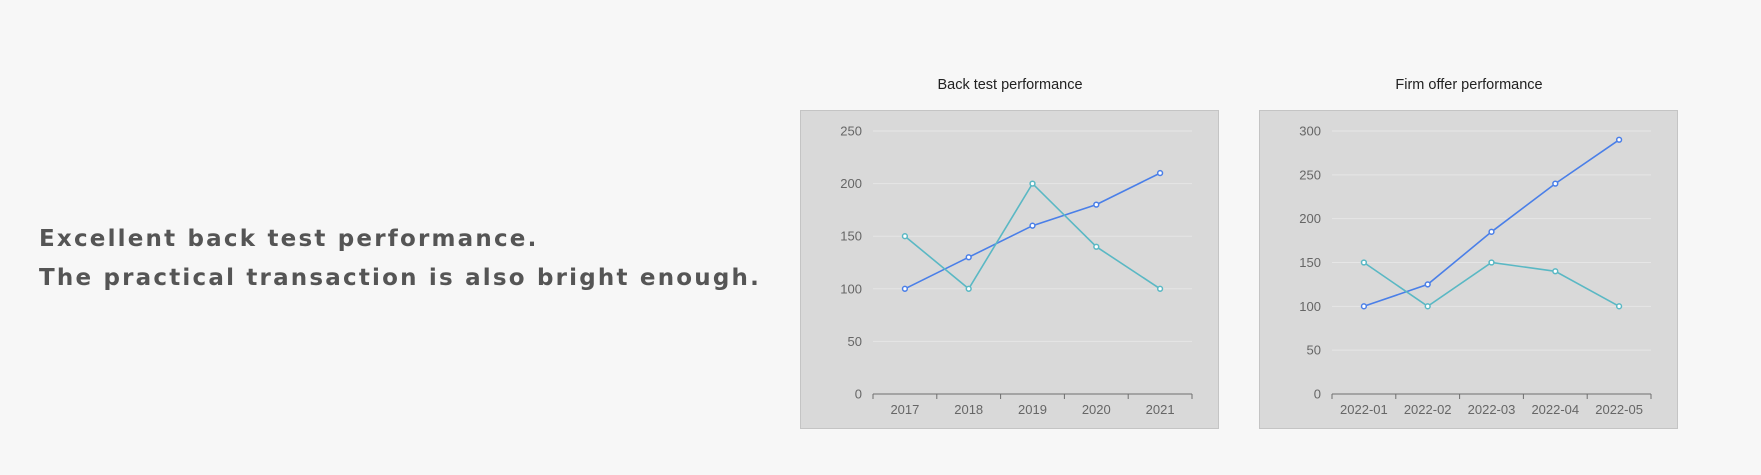  Describe the element at coordinates (904, 409) in the screenshot. I see `x-tick-label: 2017` at that location.